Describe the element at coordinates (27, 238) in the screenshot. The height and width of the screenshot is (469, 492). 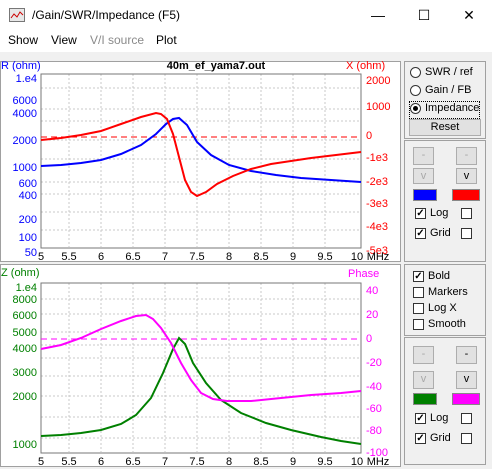
I see `r-tick: 100` at that location.